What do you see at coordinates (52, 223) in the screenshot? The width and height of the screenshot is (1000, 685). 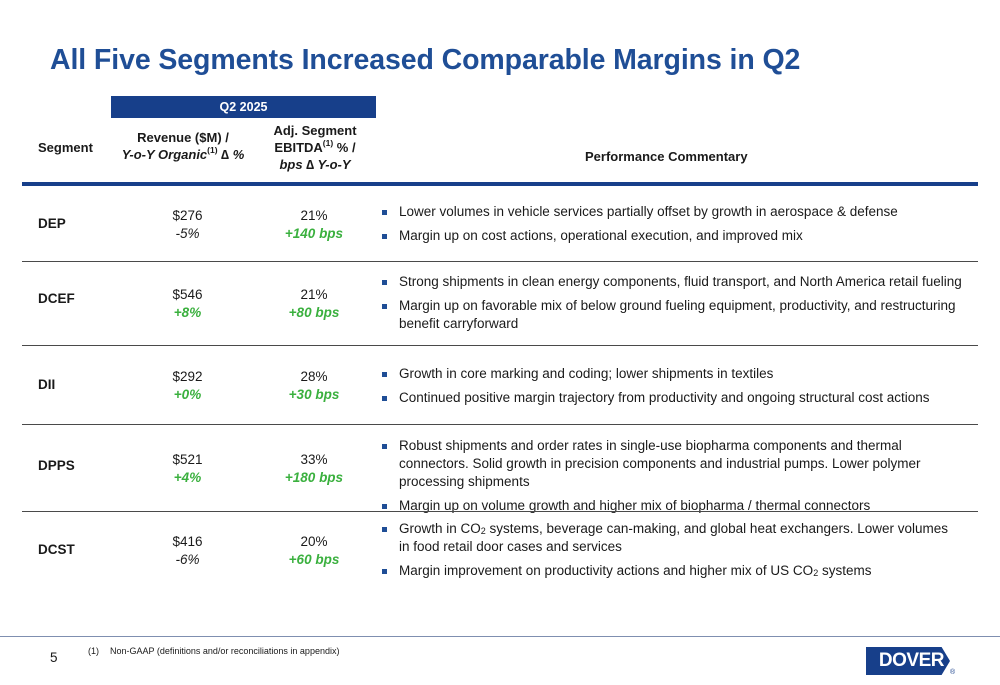 I see `segment-name: DEP` at bounding box center [52, 223].